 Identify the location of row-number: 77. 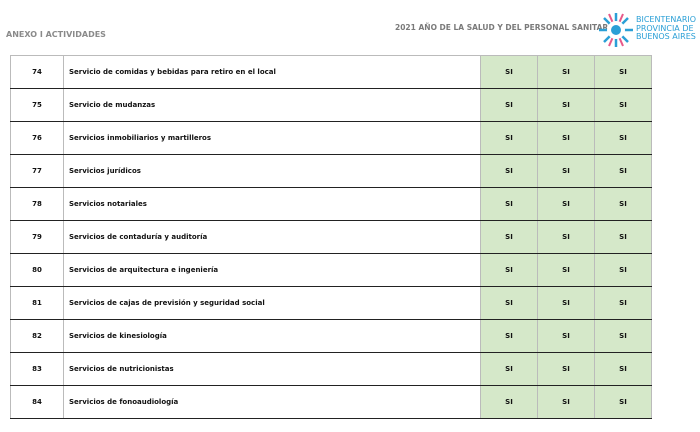
(37, 171).